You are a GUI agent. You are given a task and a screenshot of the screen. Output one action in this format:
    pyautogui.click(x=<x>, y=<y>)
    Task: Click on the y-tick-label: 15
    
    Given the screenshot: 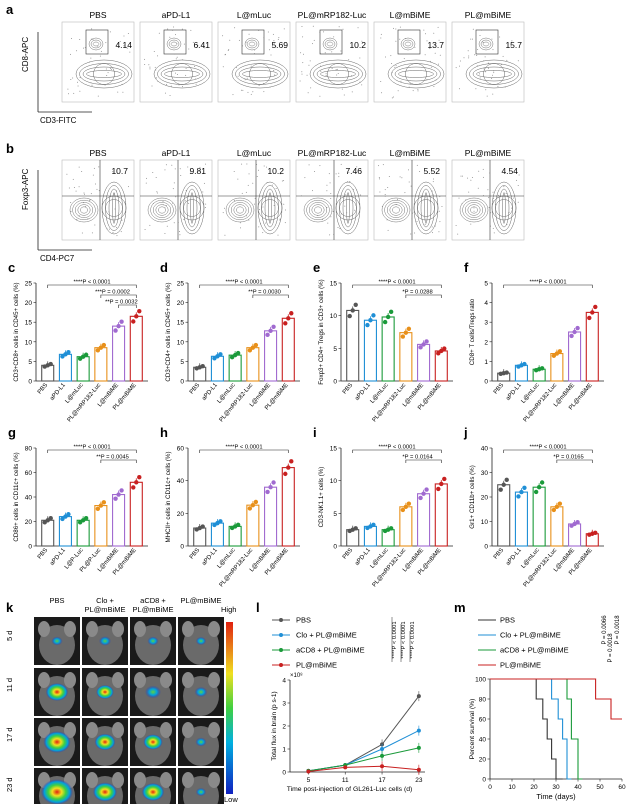 What is the action you would take?
    pyautogui.click(x=334, y=449)
    